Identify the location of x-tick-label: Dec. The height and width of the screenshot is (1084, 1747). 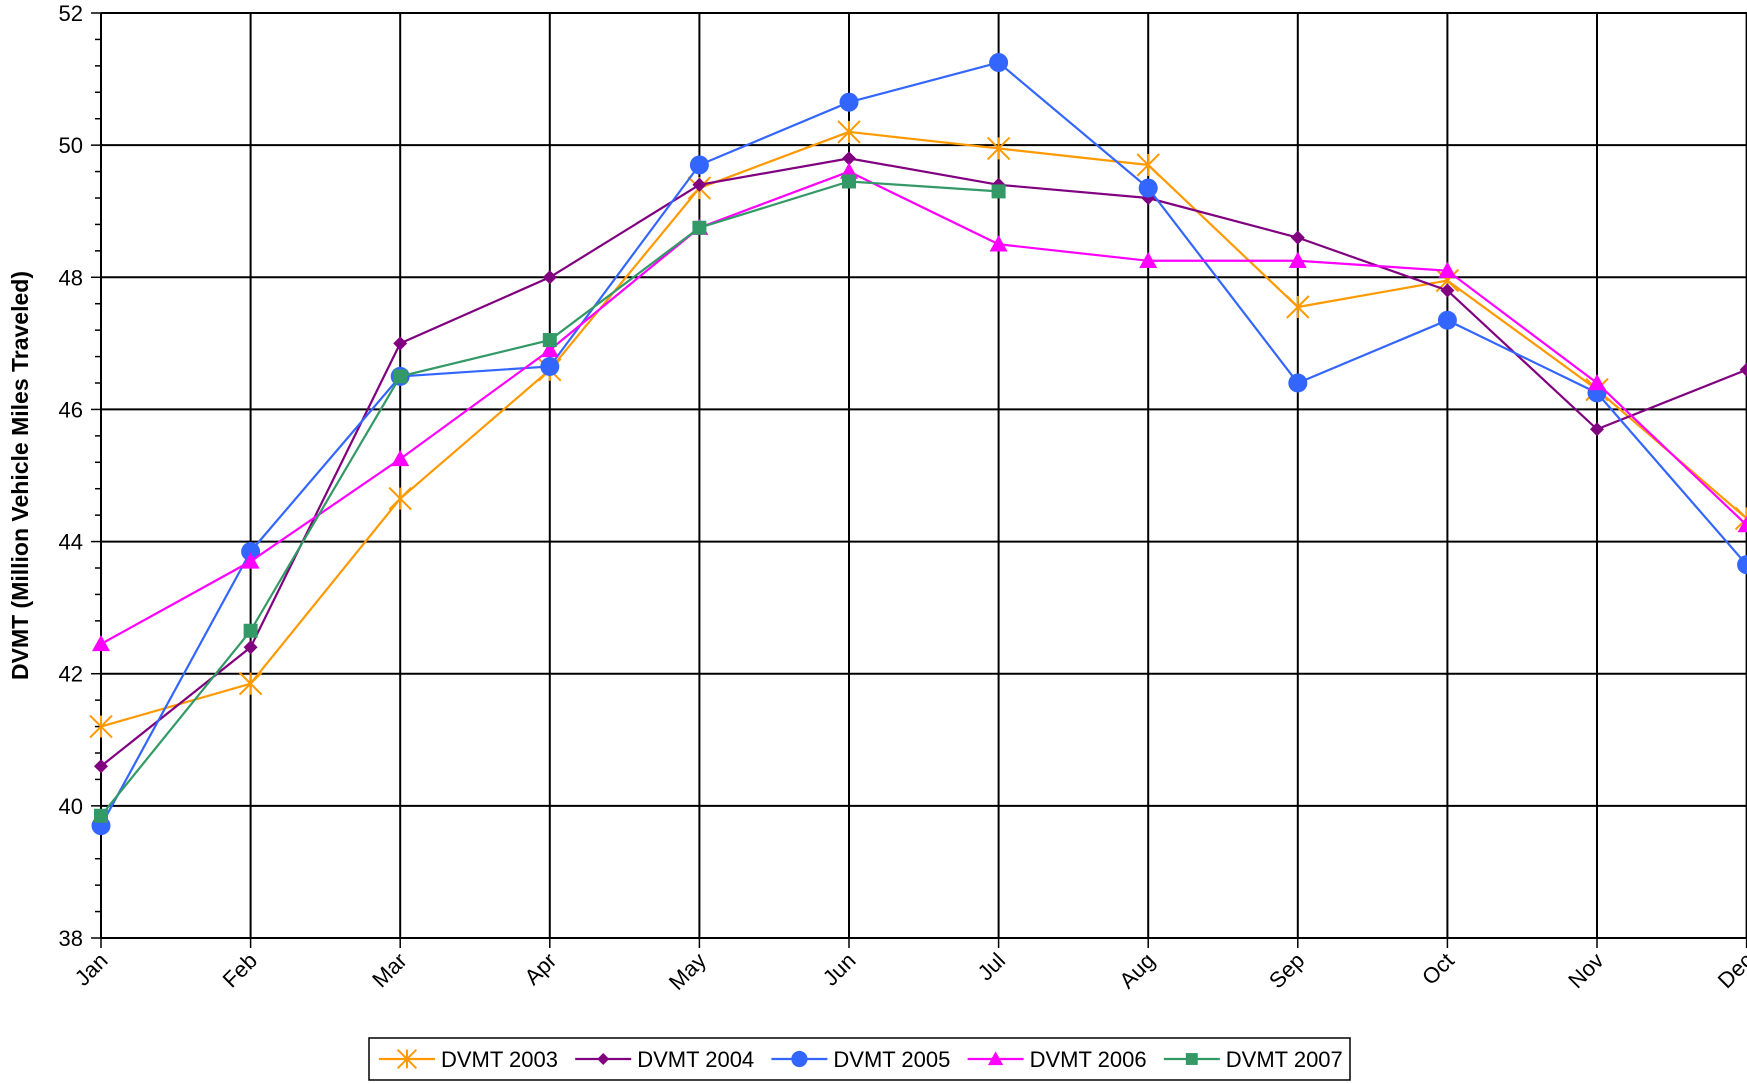
(1730, 970).